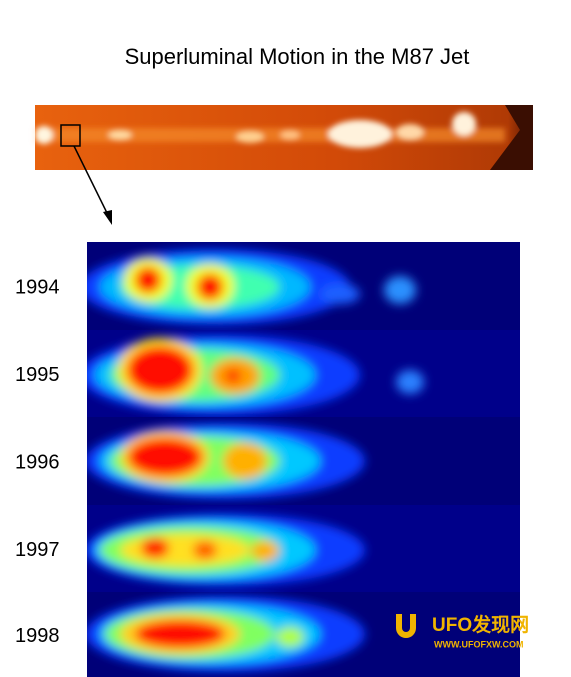 This screenshot has height=677, width=571. I want to click on title: Superluminal Motion in the M87 Jet, so click(297, 56).